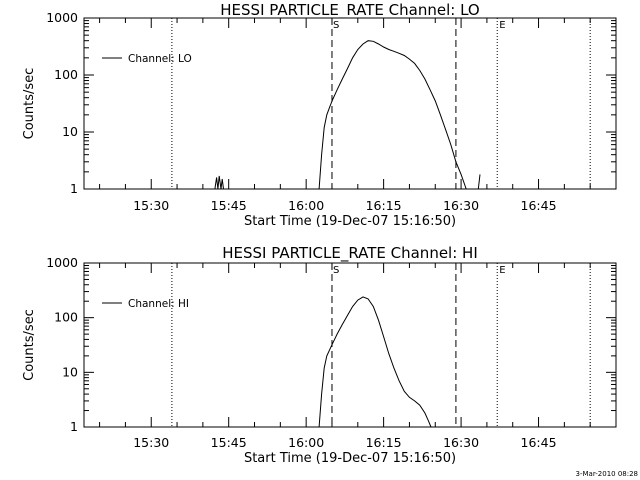  Describe the element at coordinates (350, 253) in the screenshot. I see `chart-title: HESSI PARTICLE_RATE Channel: HI` at that location.